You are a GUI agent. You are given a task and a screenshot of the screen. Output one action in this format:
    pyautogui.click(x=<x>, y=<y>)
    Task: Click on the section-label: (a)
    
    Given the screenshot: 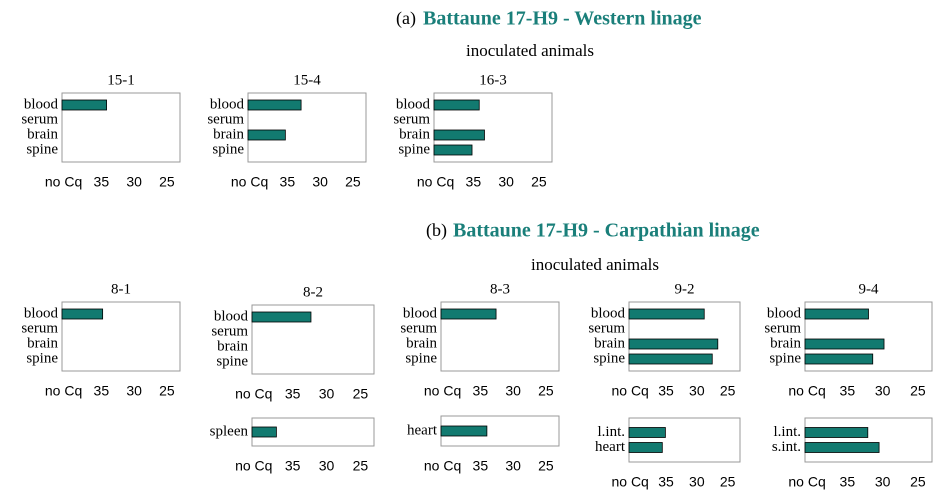 What is the action you would take?
    pyautogui.click(x=406, y=18)
    